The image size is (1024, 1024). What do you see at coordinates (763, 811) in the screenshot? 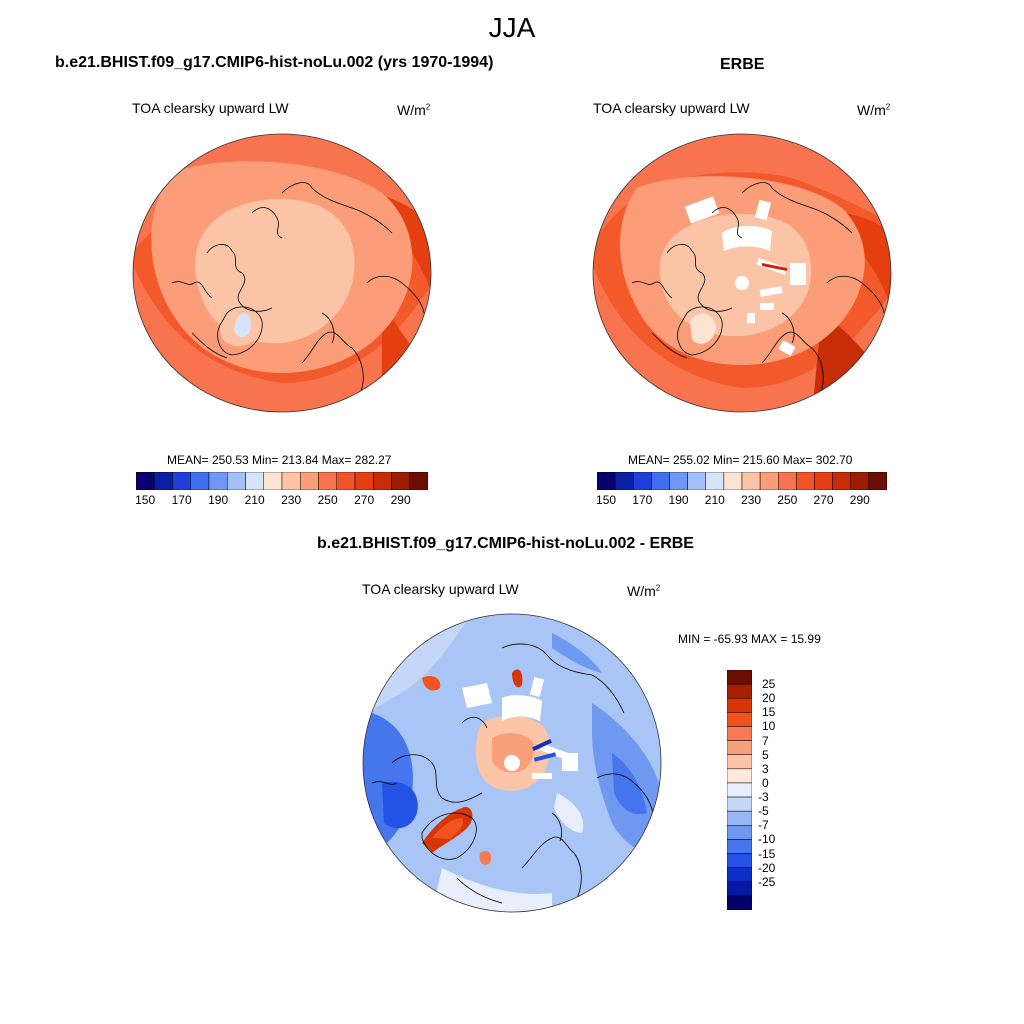
I see `panel3-colorbar-tick-label: -5` at bounding box center [763, 811].